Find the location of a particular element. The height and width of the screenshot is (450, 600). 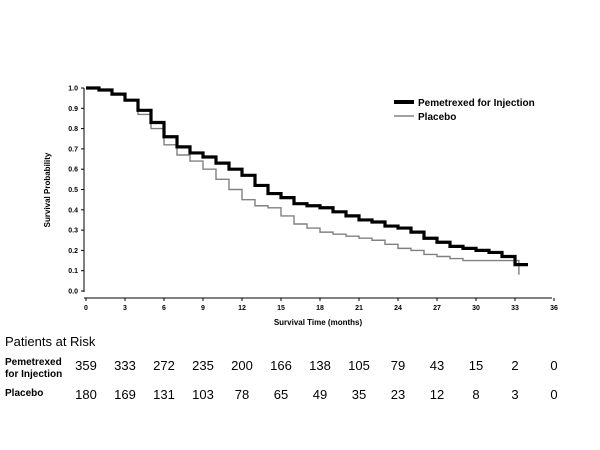

risk-cell: 35 is located at coordinates (359, 394).